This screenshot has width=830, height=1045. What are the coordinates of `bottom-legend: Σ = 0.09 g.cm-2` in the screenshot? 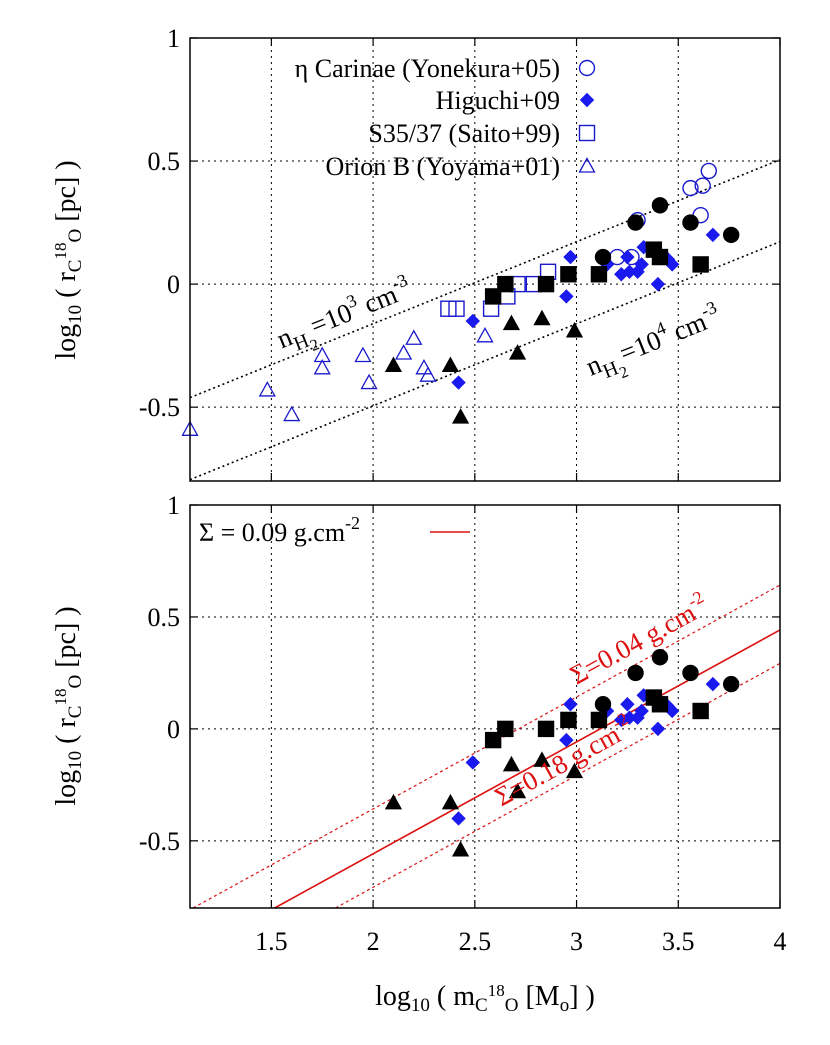 It's located at (334, 530).